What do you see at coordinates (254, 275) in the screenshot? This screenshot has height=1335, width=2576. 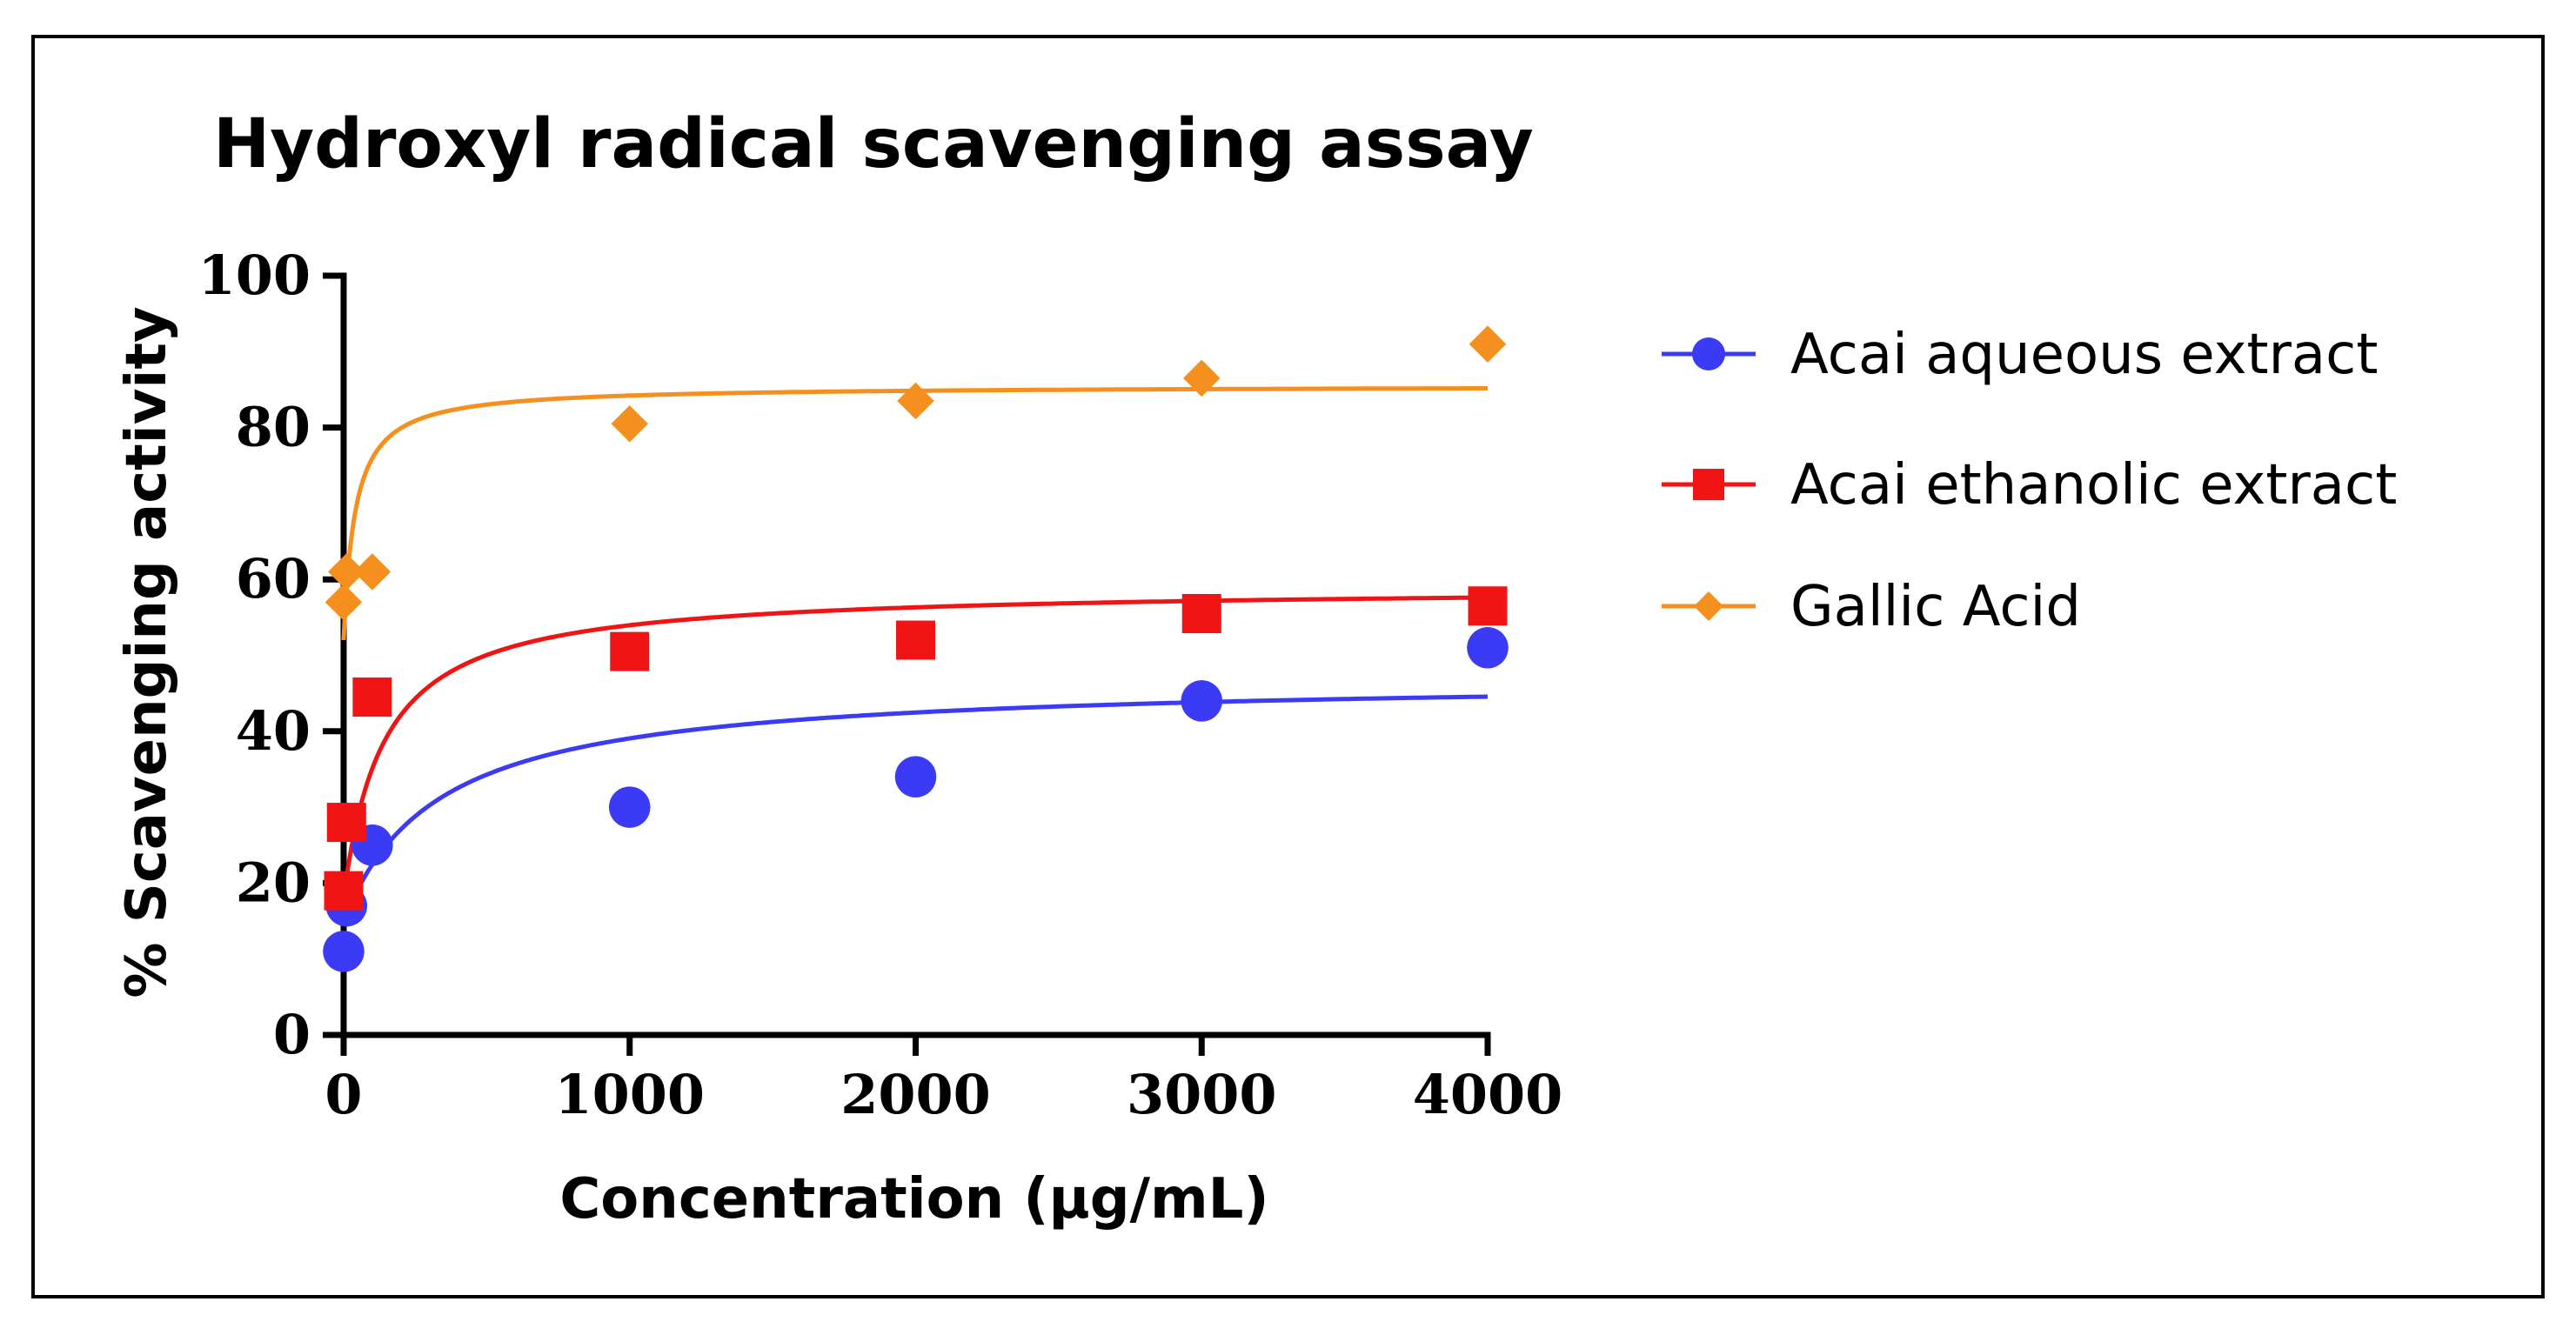 I see `y-tick-label: 100` at bounding box center [254, 275].